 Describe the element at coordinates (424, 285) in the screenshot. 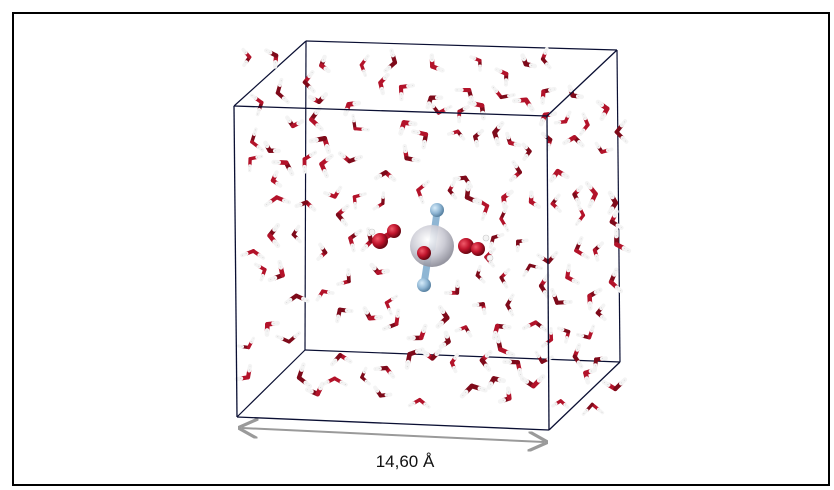

I see `solute-atom-bottom` at that location.